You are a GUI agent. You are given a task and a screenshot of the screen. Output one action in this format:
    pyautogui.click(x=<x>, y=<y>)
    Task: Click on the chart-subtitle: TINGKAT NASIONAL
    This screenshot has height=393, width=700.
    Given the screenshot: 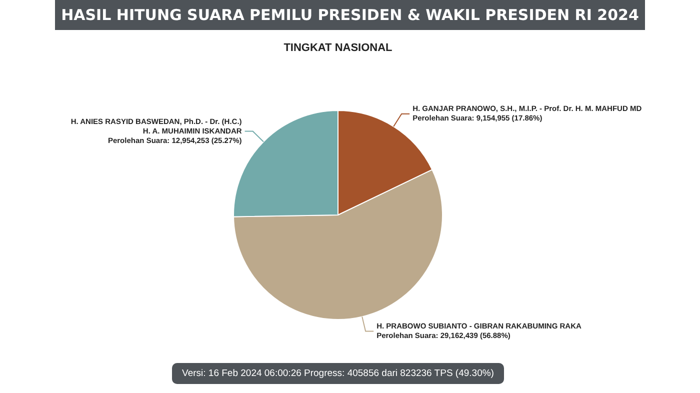 What is the action you would take?
    pyautogui.click(x=338, y=48)
    